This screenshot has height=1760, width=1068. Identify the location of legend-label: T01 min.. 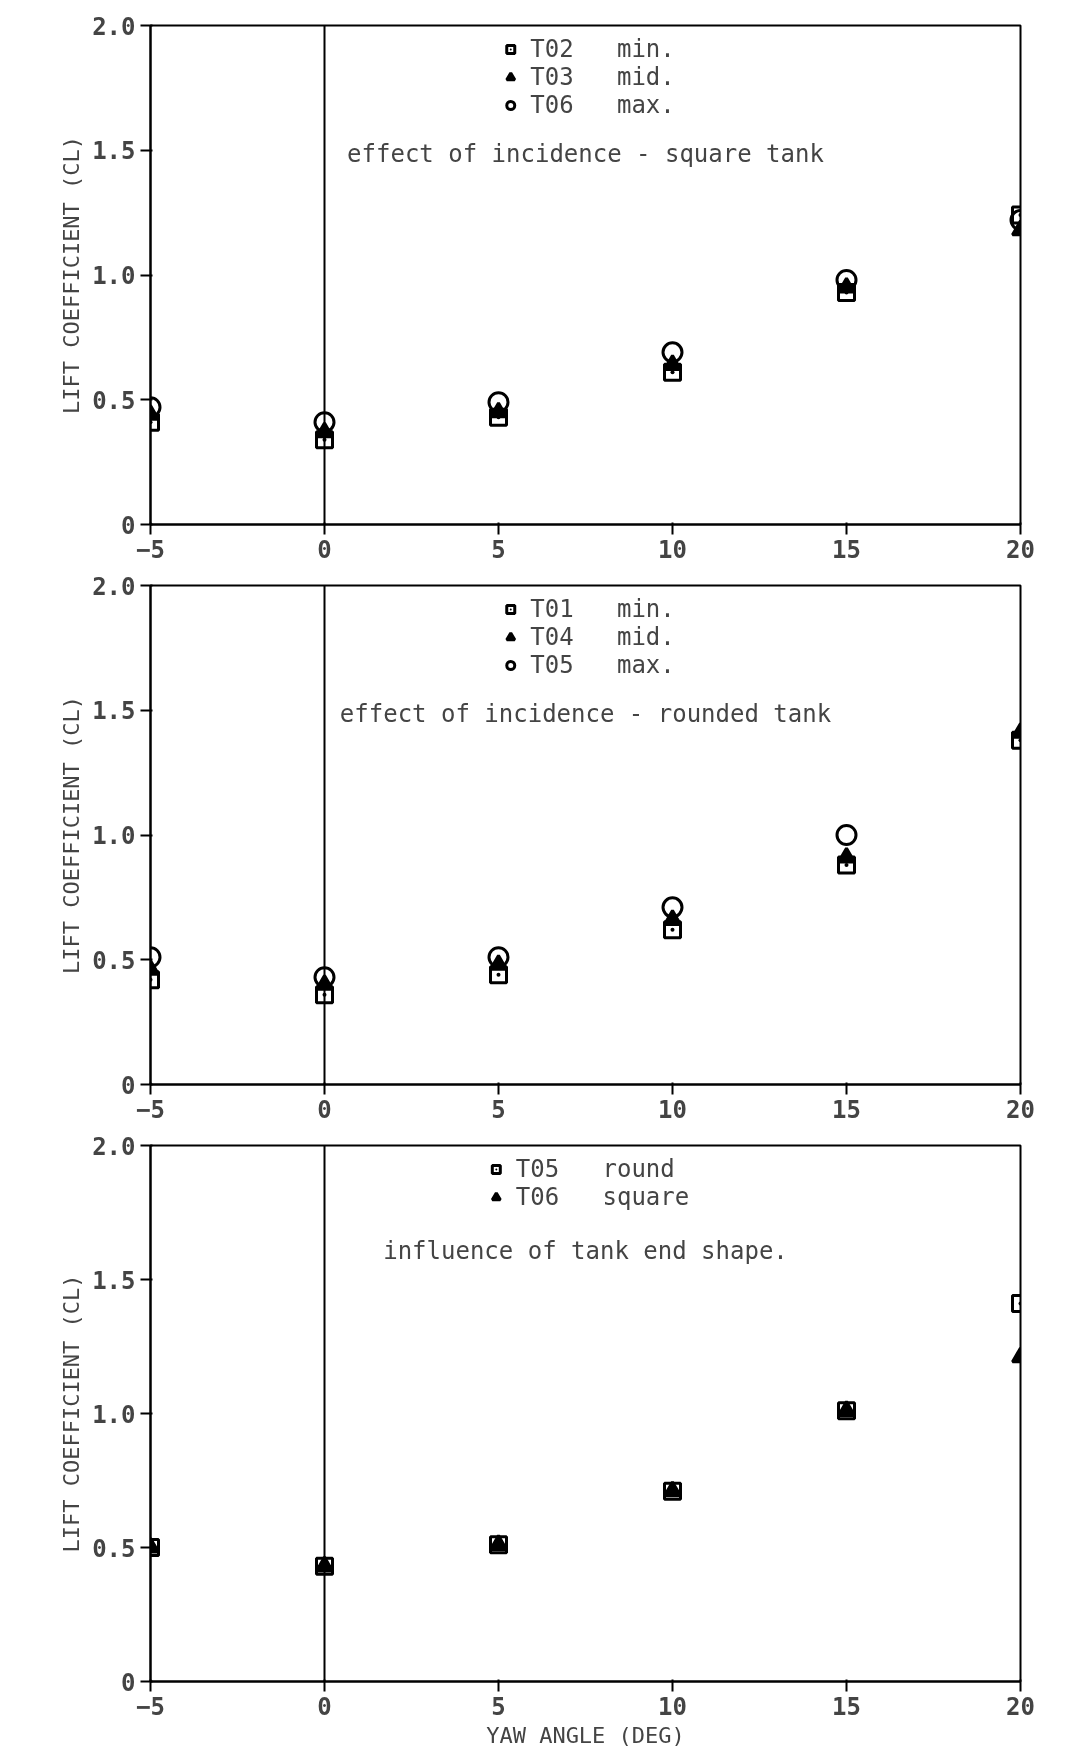
(602, 609).